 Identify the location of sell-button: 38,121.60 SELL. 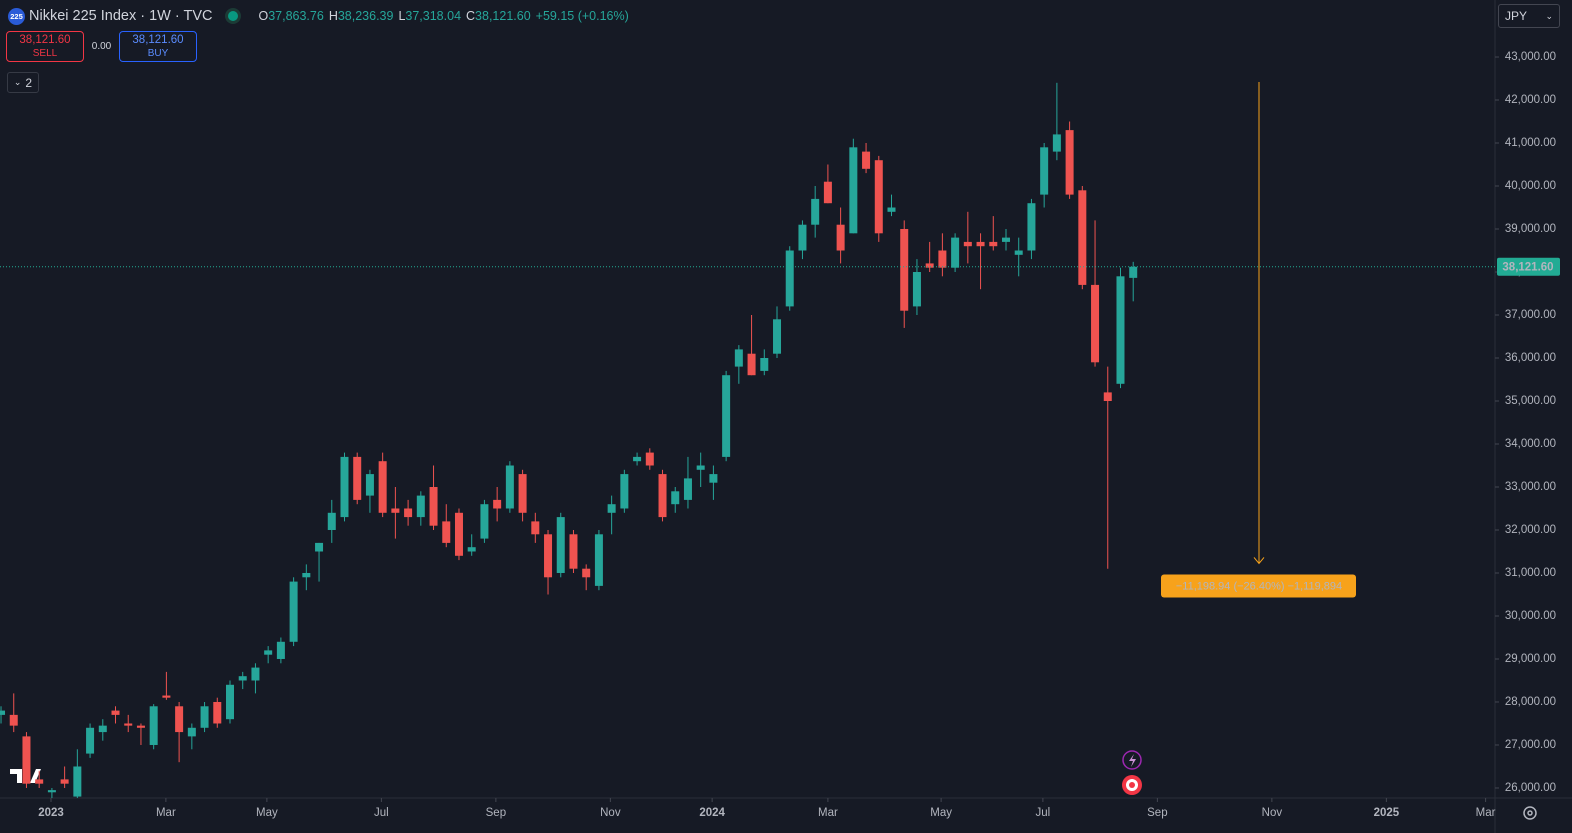
(45, 46).